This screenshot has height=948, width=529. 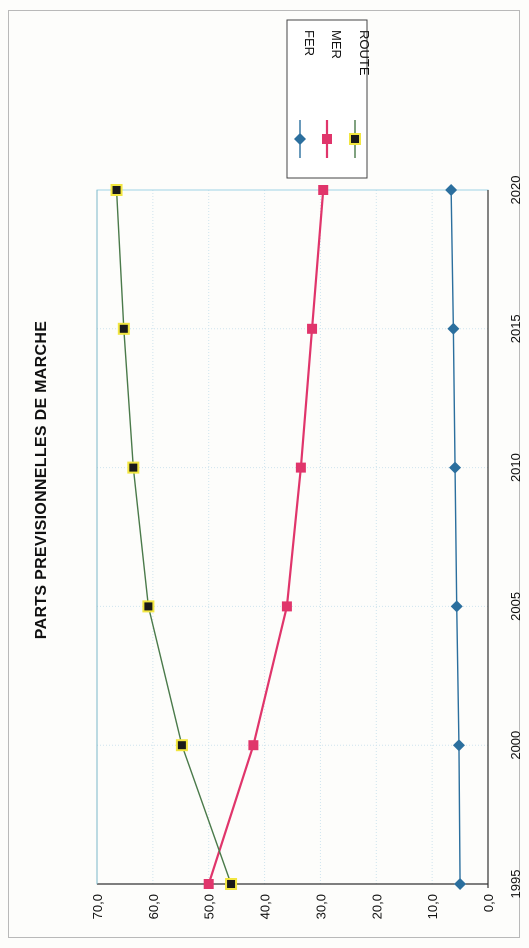 I want to click on x-tick-label-group: 1995, so click(x=515, y=884).